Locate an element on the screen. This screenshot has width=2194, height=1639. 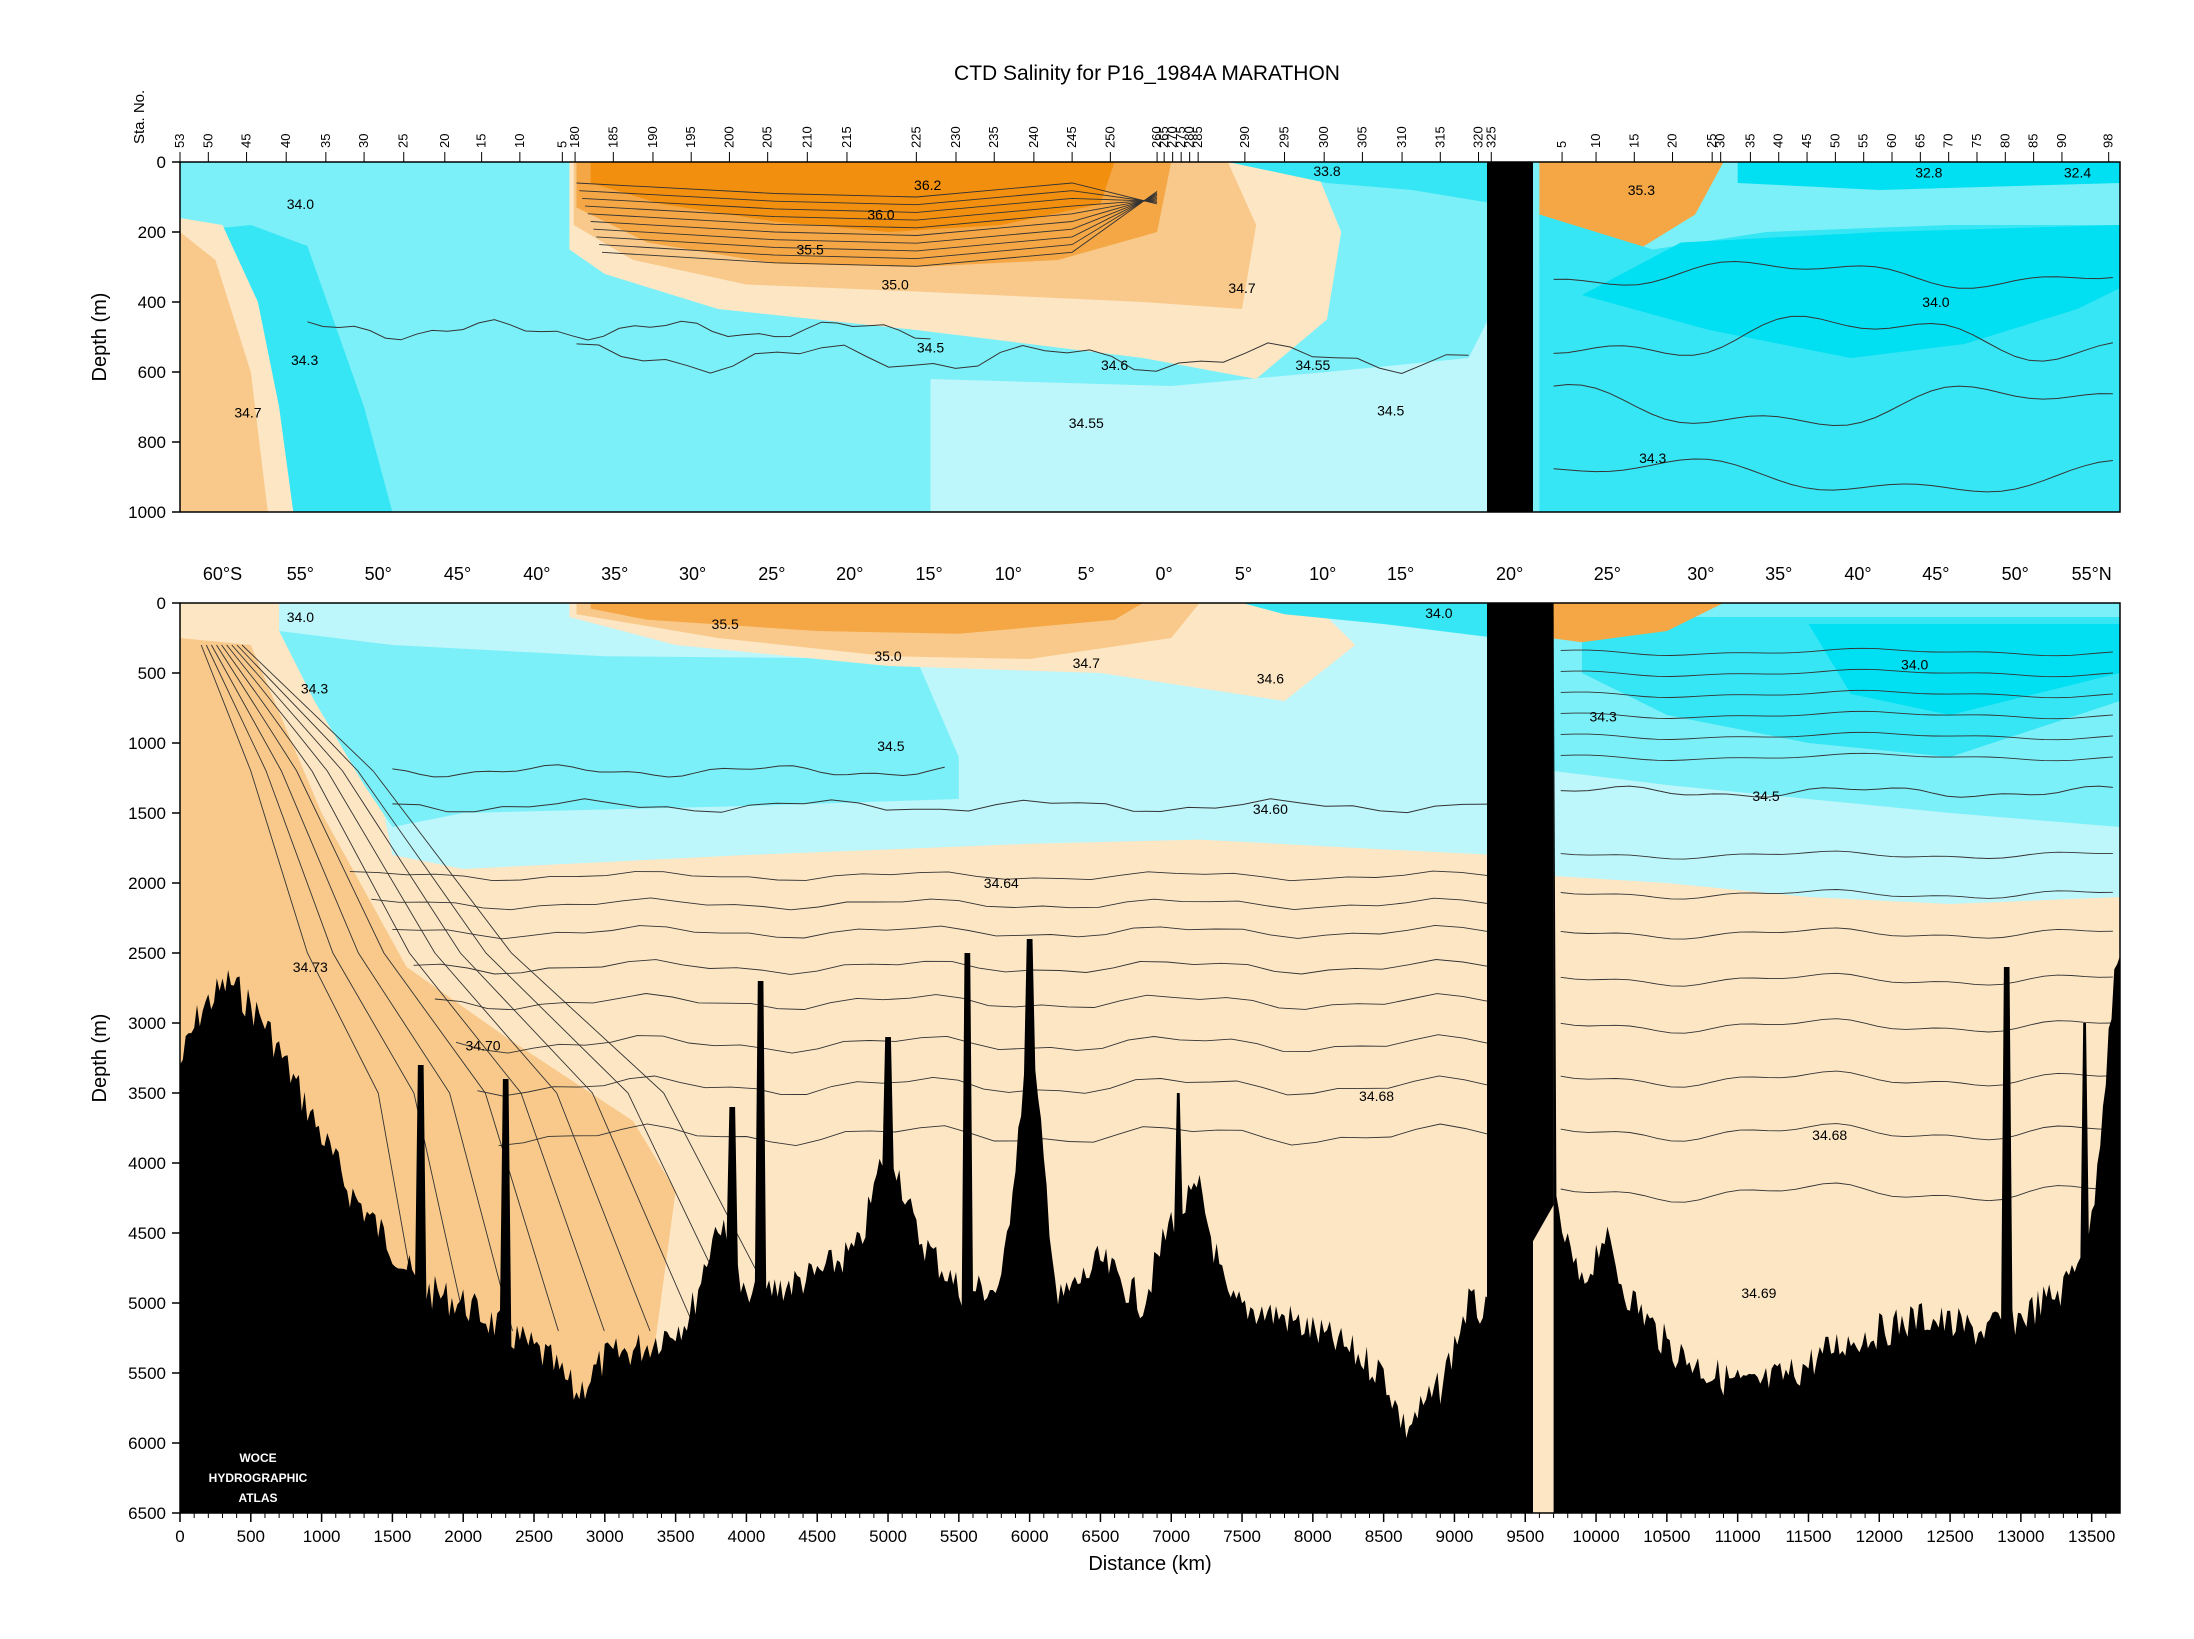
latitude-label-16: 20° is located at coordinates (1509, 574).